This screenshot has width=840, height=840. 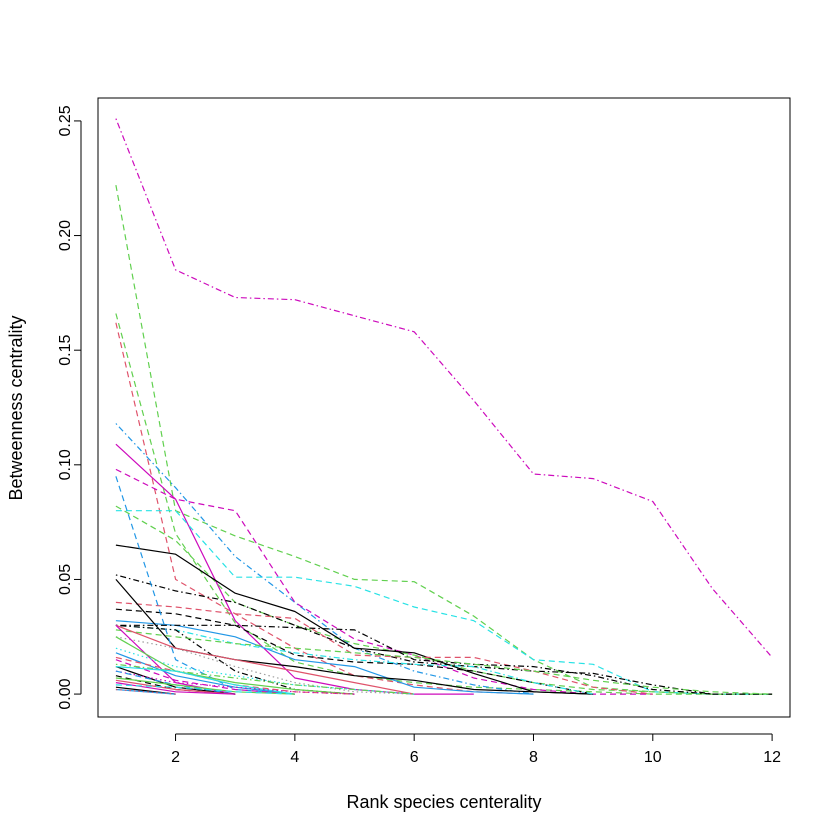 What do you see at coordinates (65, 350) in the screenshot?
I see `y-tick-label: 0.15` at bounding box center [65, 350].